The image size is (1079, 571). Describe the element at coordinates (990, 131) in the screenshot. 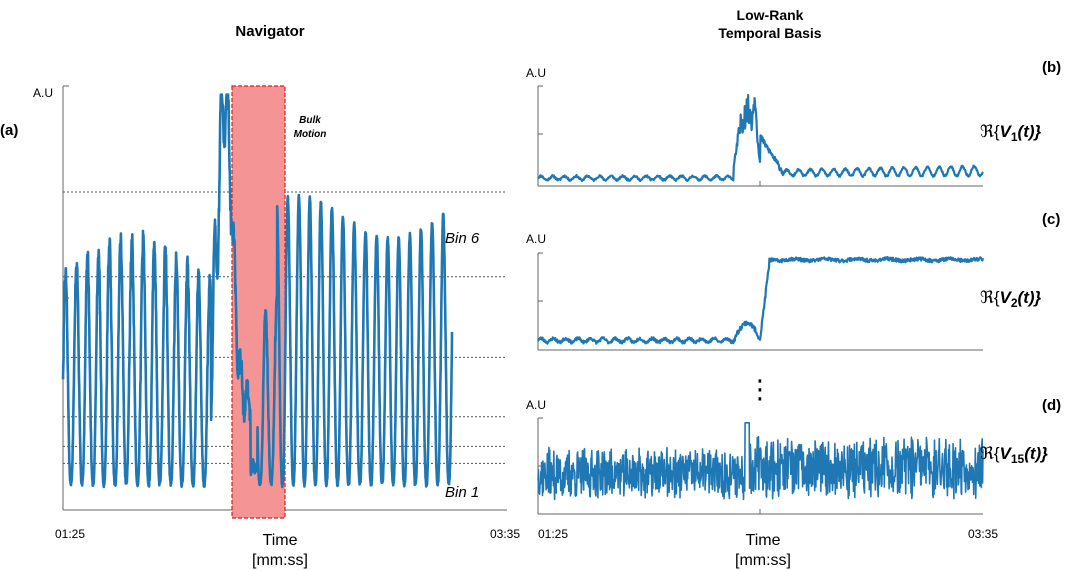

I see `basis-1-label-prefix: ℜ{` at that location.